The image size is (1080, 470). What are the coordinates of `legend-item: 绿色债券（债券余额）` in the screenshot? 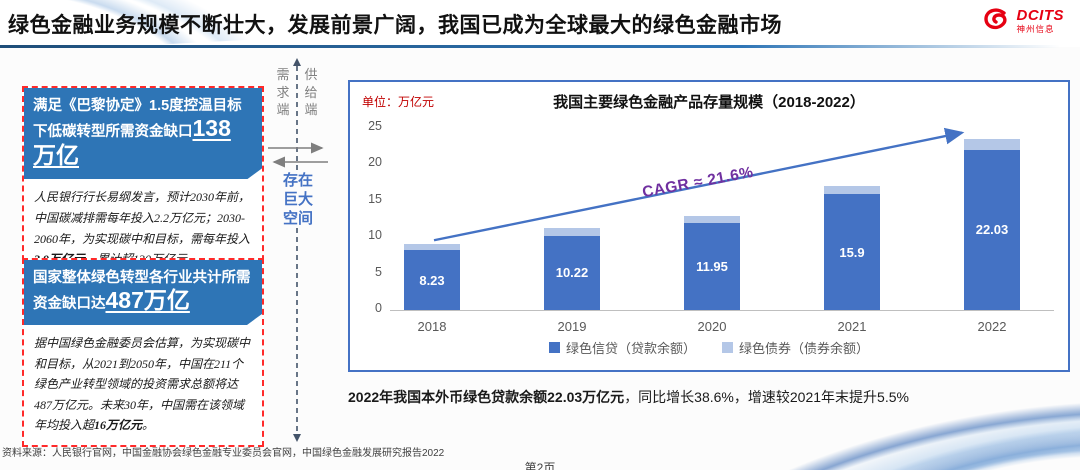 It's located at (795, 347).